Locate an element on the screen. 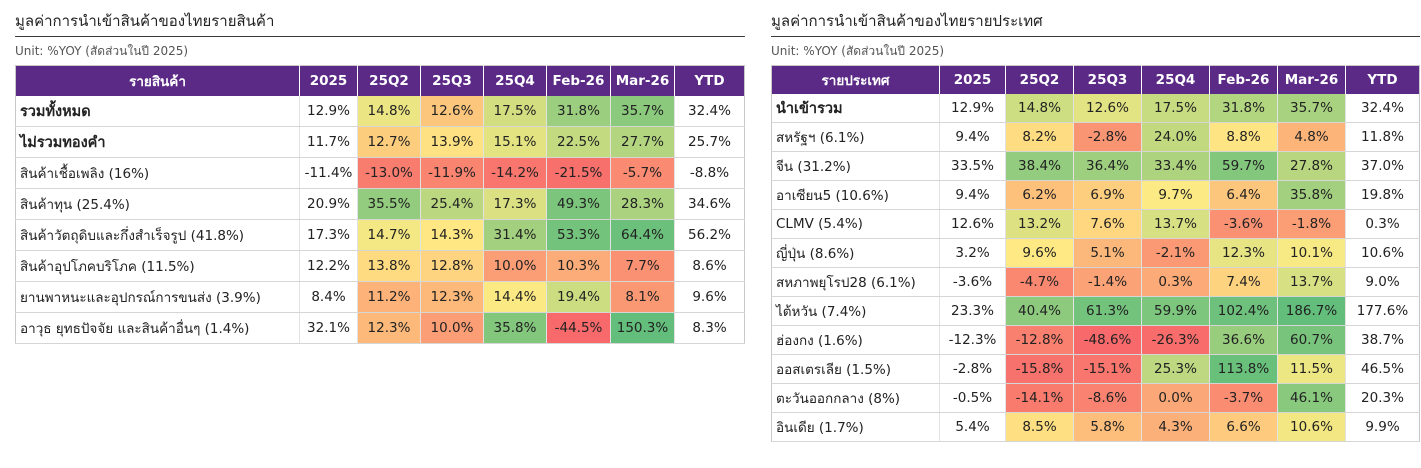 The height and width of the screenshot is (468, 1421). value-cell: -11.4% is located at coordinates (328, 173).